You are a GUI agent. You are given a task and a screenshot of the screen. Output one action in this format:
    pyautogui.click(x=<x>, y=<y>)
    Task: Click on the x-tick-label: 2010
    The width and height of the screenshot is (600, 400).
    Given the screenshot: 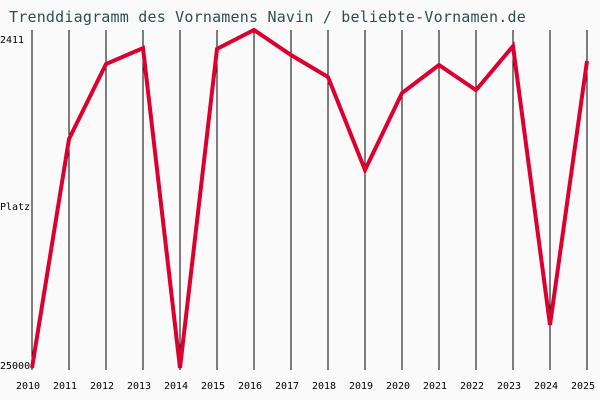 What is the action you would take?
    pyautogui.click(x=28, y=386)
    